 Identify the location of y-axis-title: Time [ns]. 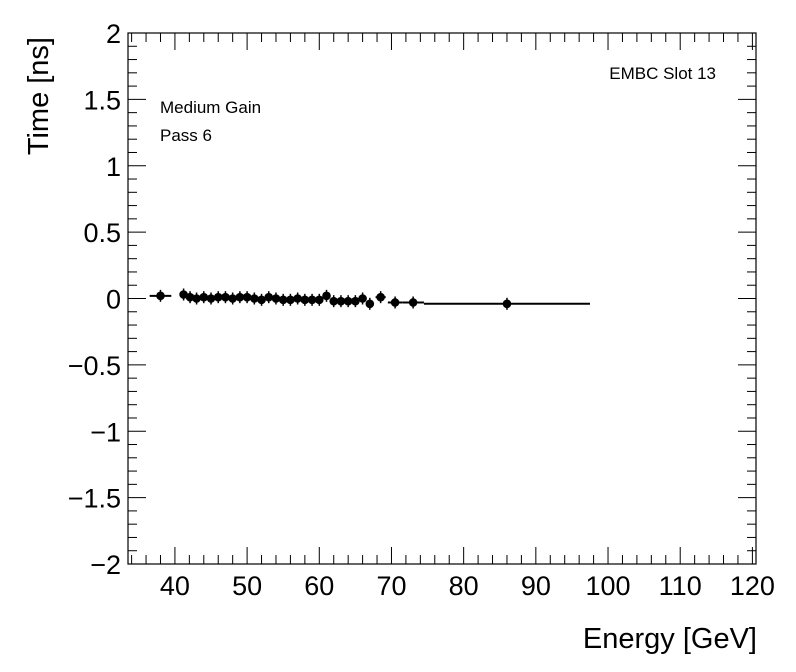
(39, 96).